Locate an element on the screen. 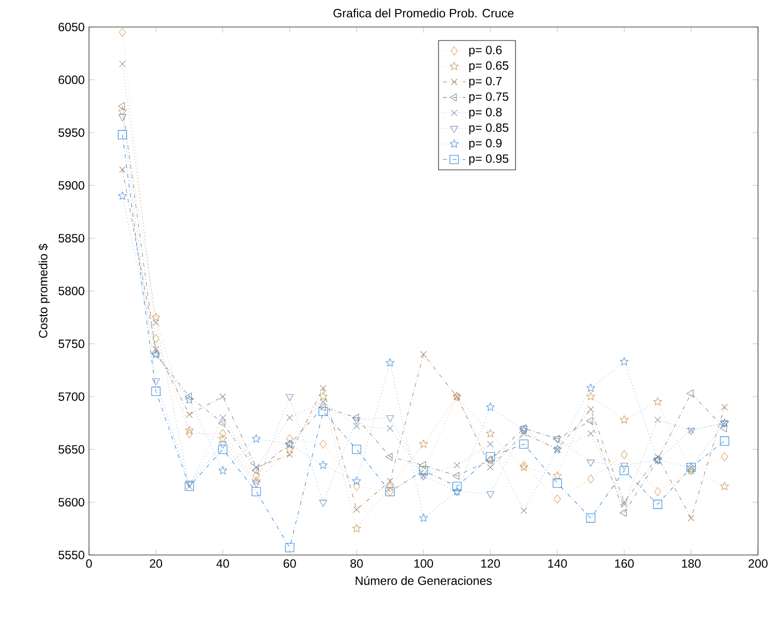 The image size is (773, 617). y-tick-label: 5850 is located at coordinates (71, 238).